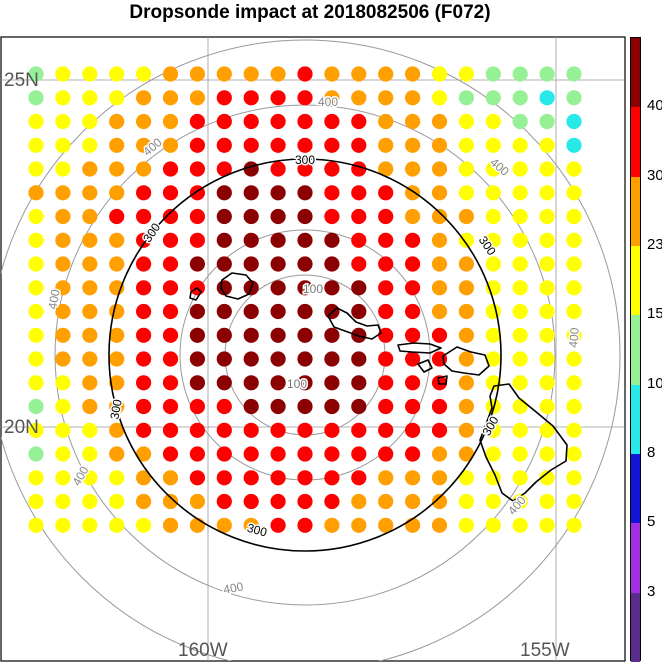 The width and height of the screenshot is (662, 664). Describe the element at coordinates (654, 383) in the screenshot. I see `colorbar-label: 10` at that location.